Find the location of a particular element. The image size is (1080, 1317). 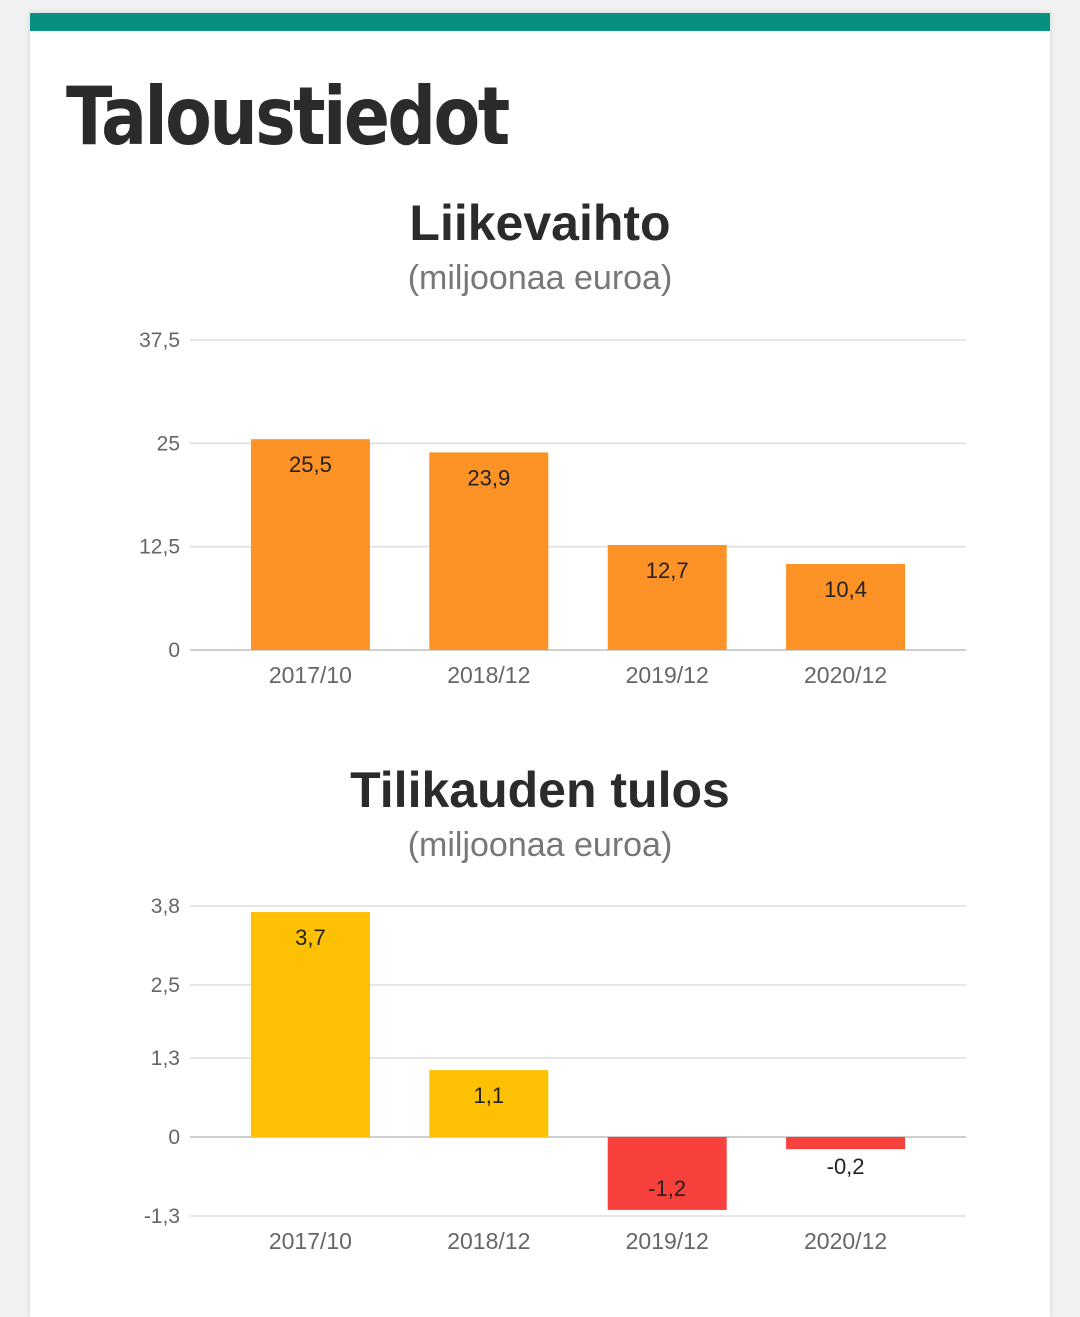

accent-bar is located at coordinates (540, 22).